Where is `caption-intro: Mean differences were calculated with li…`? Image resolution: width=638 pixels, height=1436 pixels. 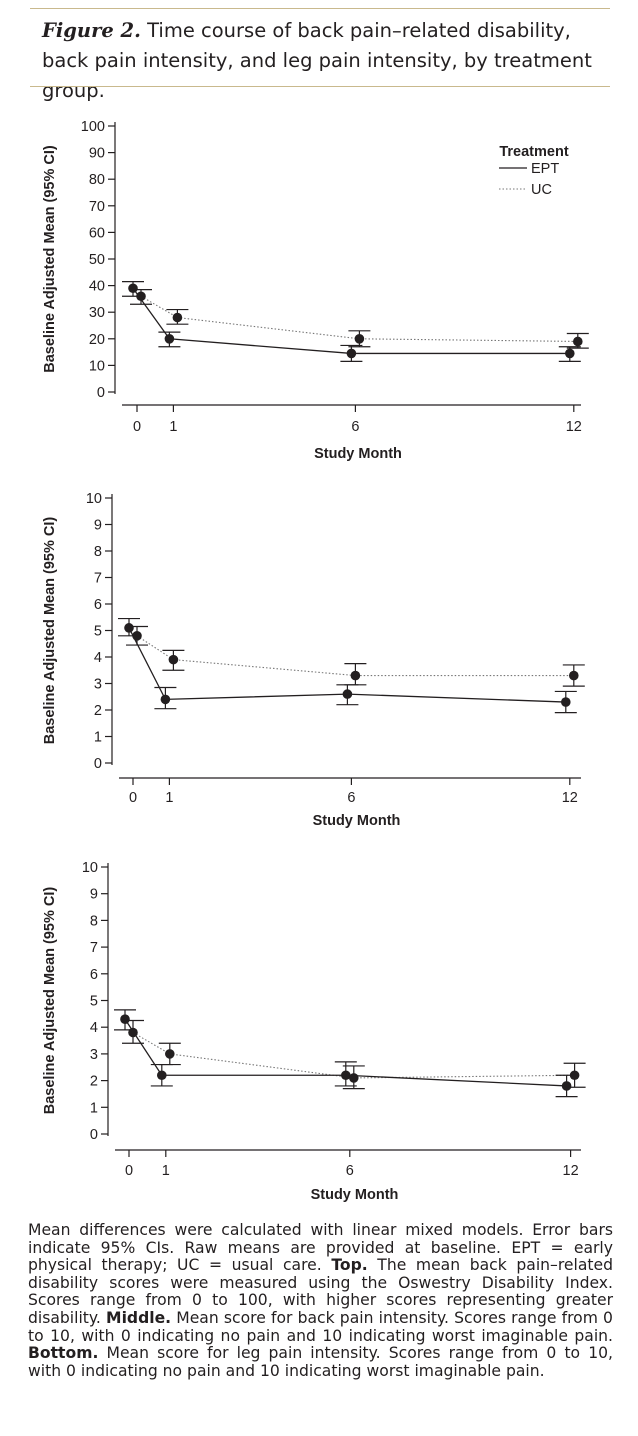
caption-intro: Mean differences were calculated with li… is located at coordinates (320, 1248).